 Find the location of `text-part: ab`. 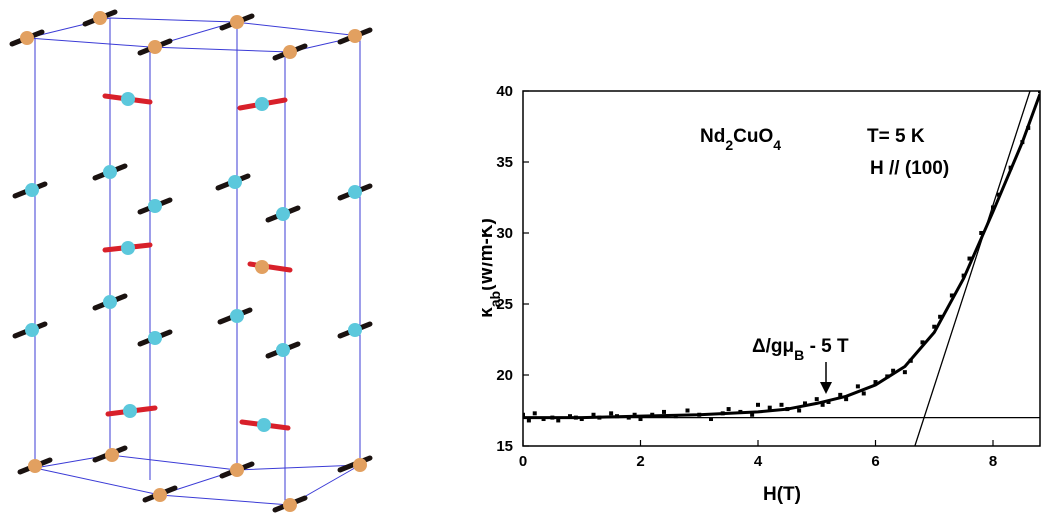

text-part: ab is located at coordinates (495, 299).